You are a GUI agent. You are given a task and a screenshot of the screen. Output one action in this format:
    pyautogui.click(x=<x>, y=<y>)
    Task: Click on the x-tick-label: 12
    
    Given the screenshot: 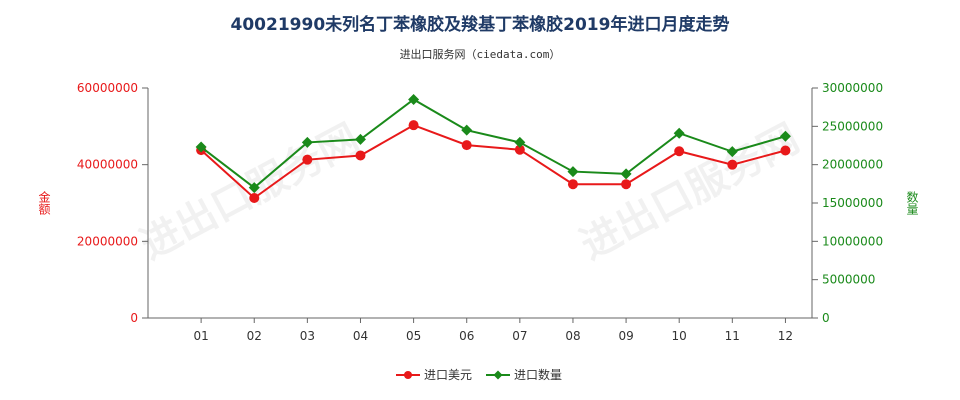 What is the action you would take?
    pyautogui.click(x=785, y=336)
    